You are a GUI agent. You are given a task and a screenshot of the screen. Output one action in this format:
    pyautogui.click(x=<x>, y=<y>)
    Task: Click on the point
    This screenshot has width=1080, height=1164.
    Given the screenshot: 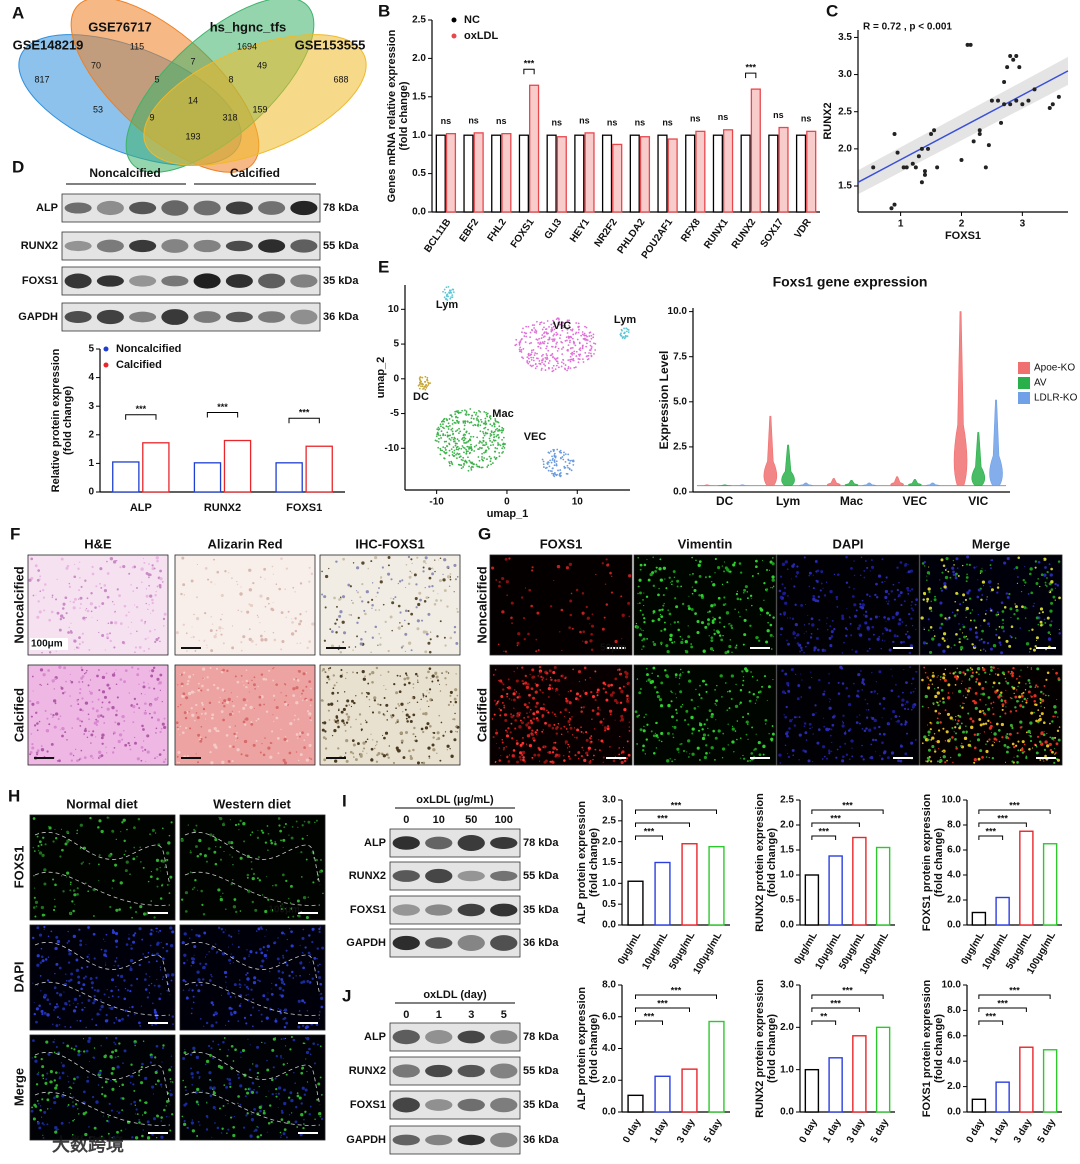 What is the action you would take?
    pyautogui.click(x=1016, y=100)
    